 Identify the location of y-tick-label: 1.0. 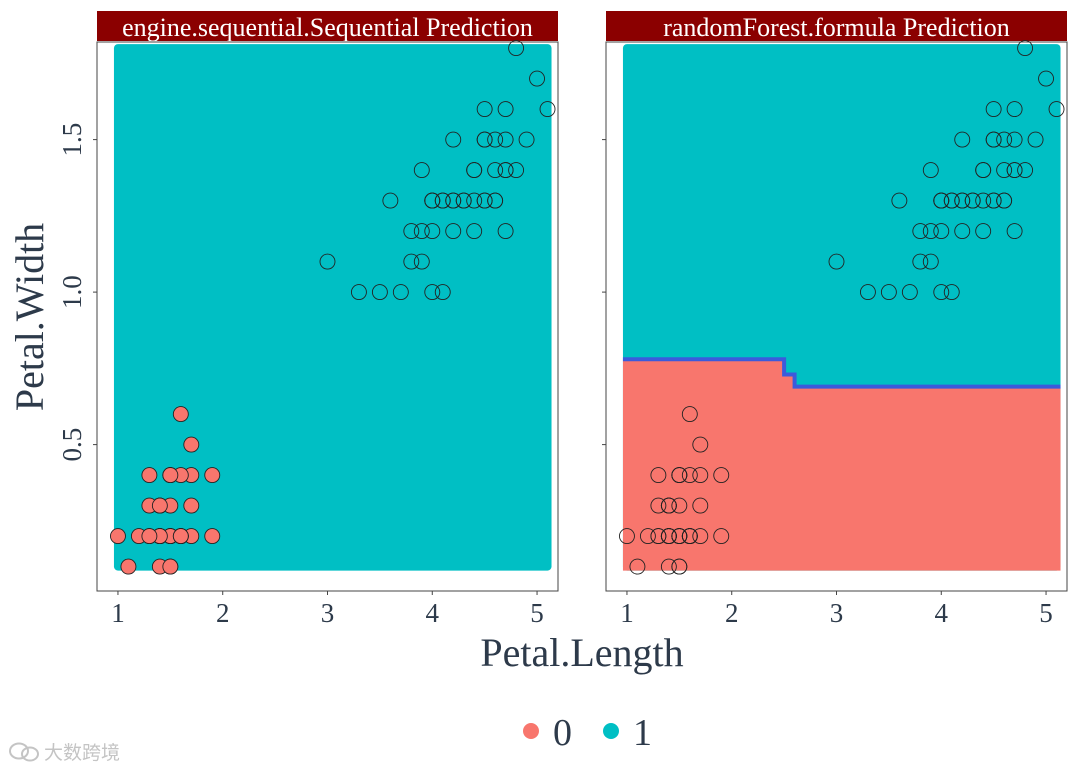
(72, 292).